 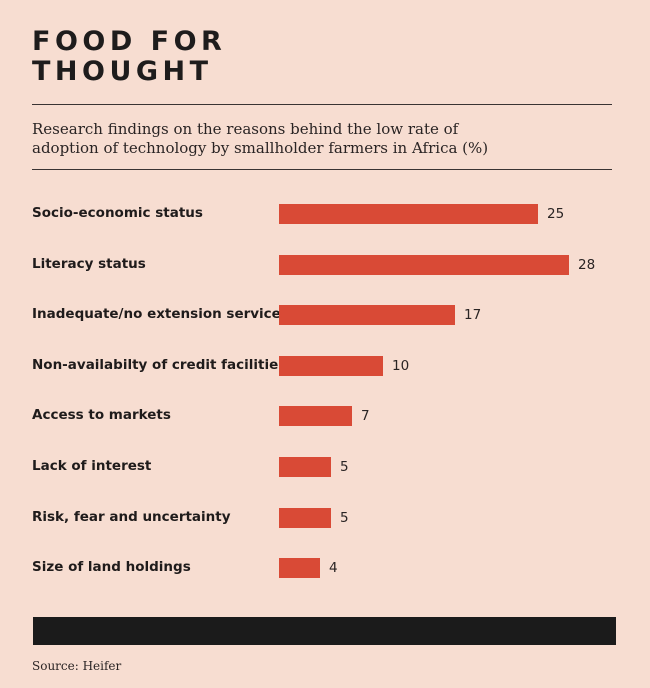 What do you see at coordinates (556, 214) in the screenshot?
I see `value-label: 25` at bounding box center [556, 214].